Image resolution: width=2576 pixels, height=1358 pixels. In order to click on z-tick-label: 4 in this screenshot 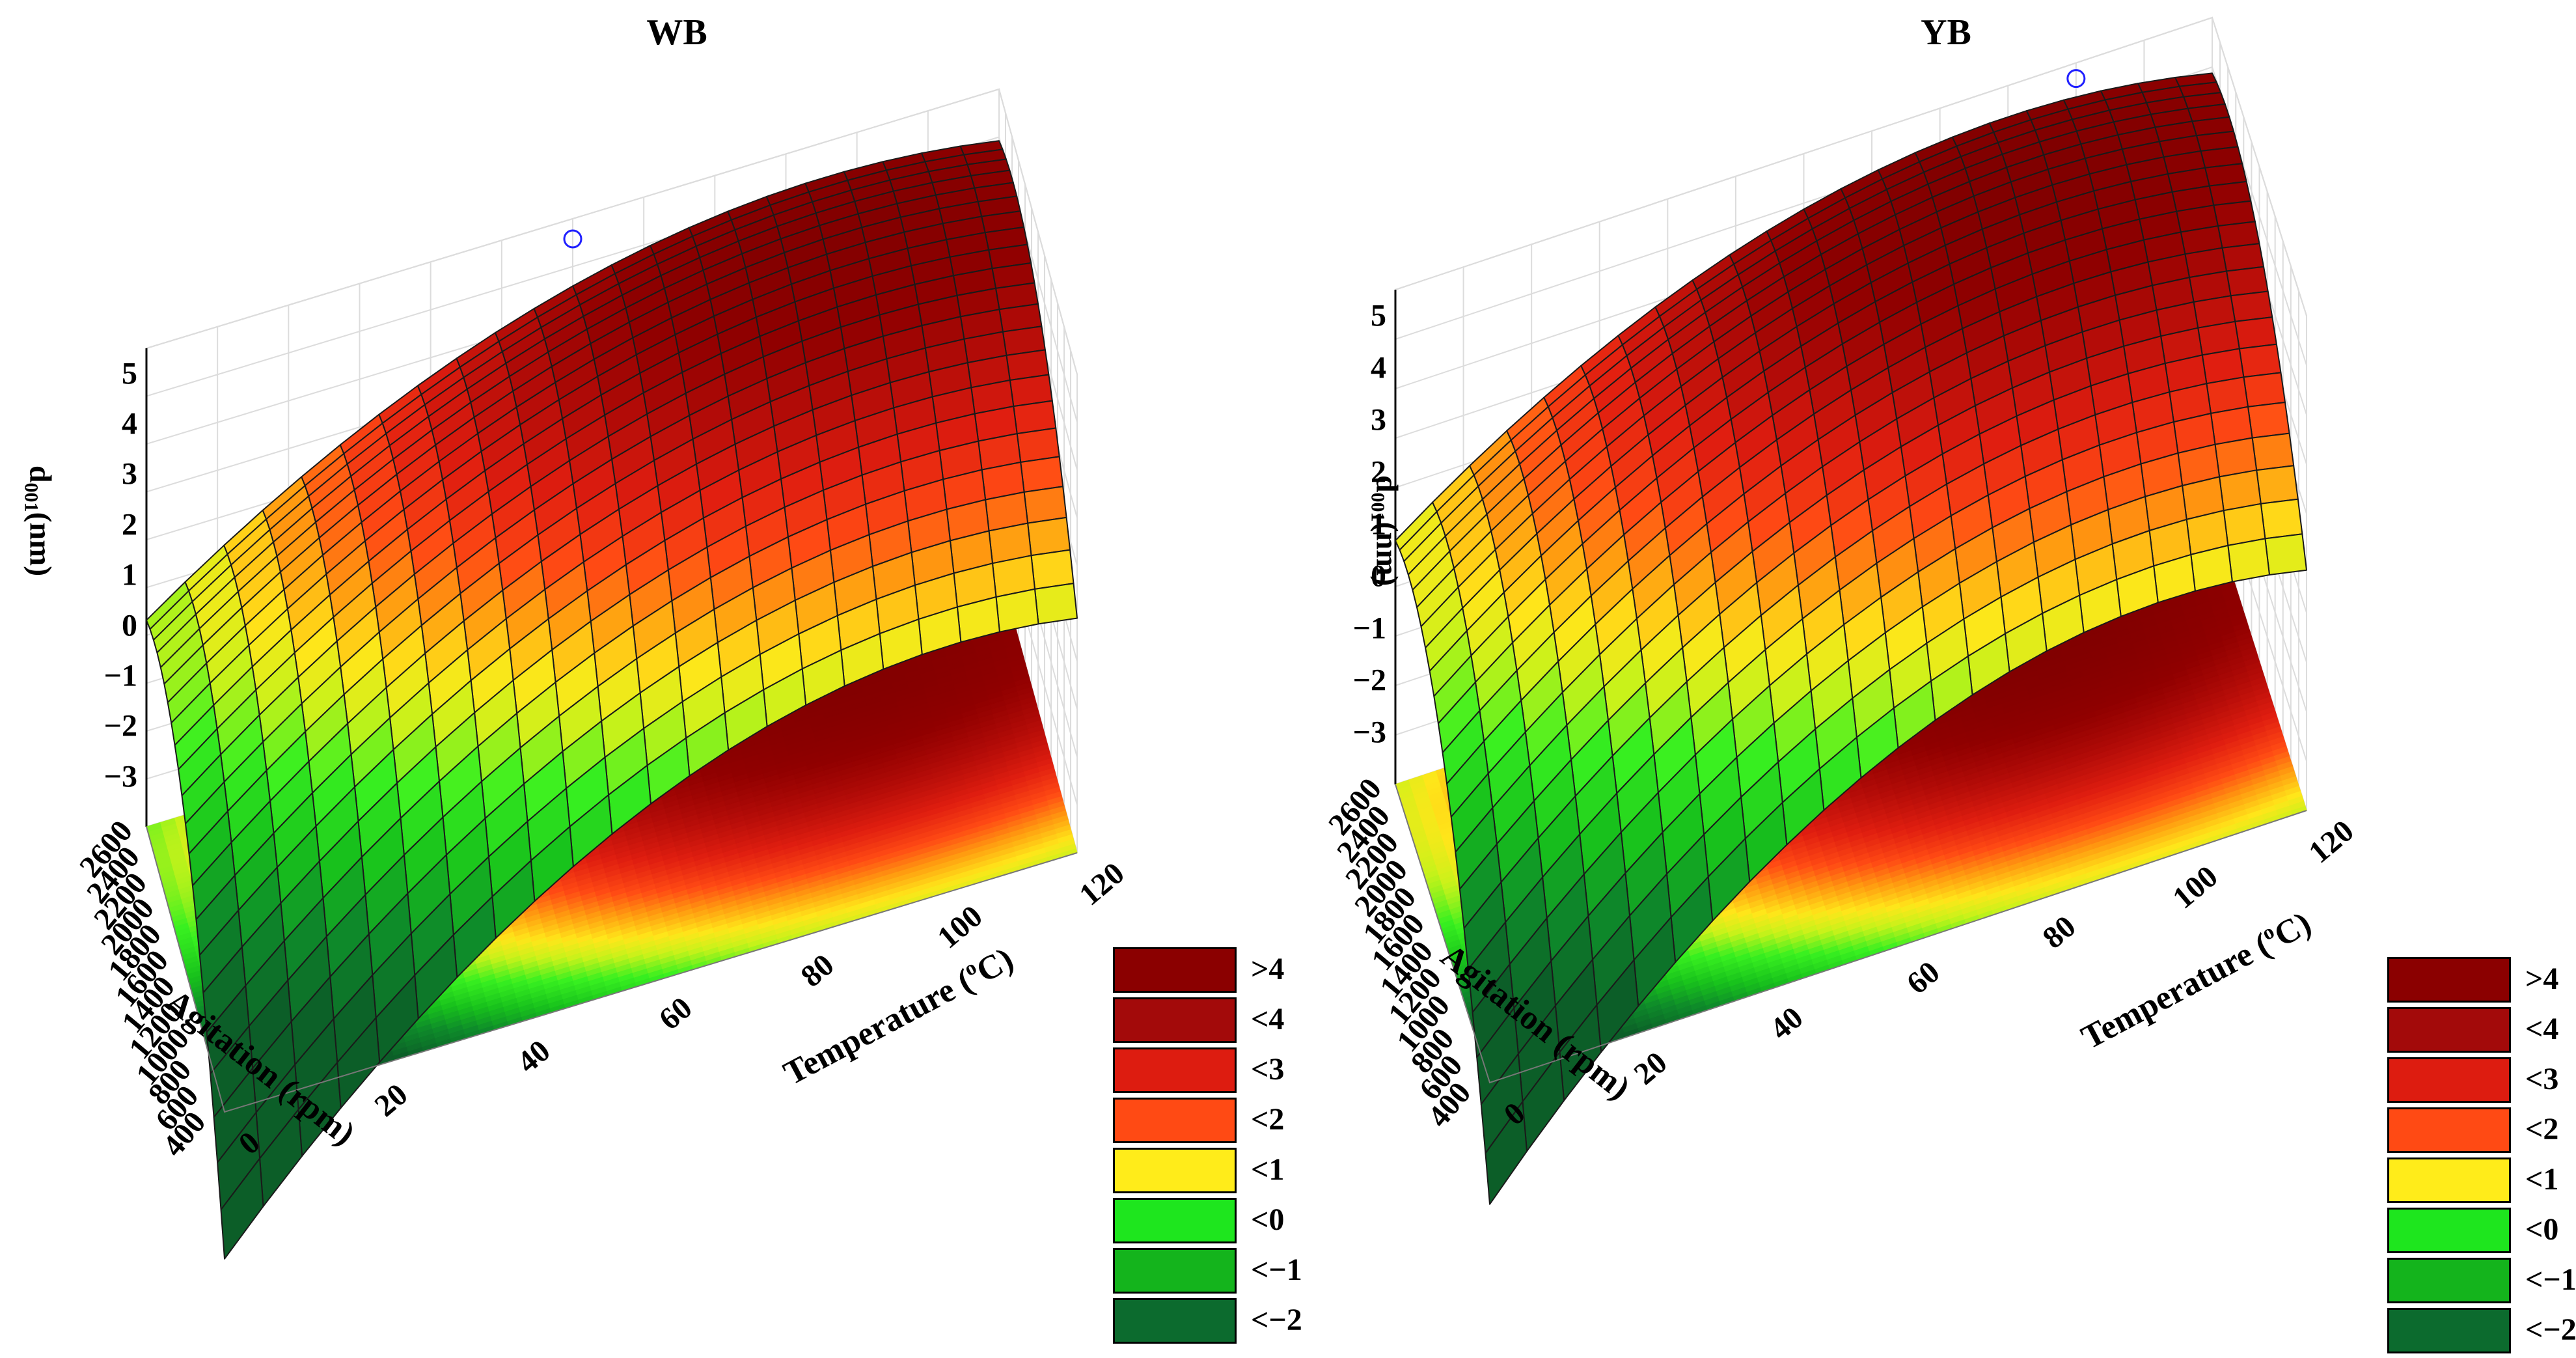, I will do `click(129, 424)`.